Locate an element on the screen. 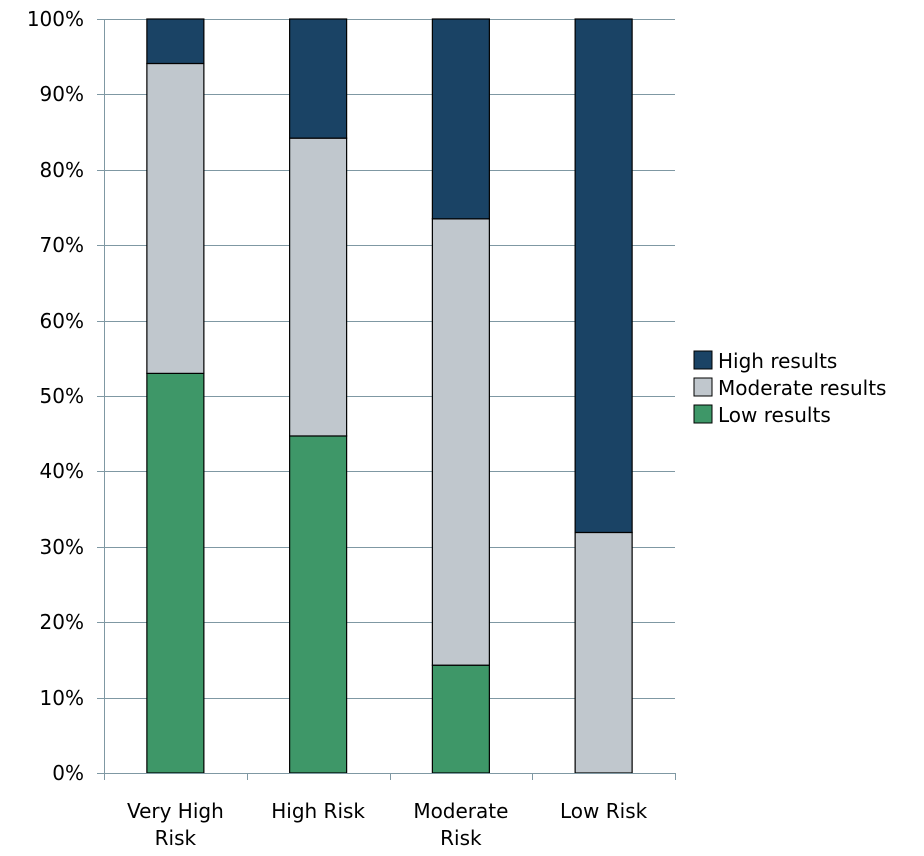 This screenshot has width=924, height=856. y-tick-labels: 0% 10% 20% 30% 40% 50% 60% 70% 80% 90% 100% is located at coordinates (55, 396).